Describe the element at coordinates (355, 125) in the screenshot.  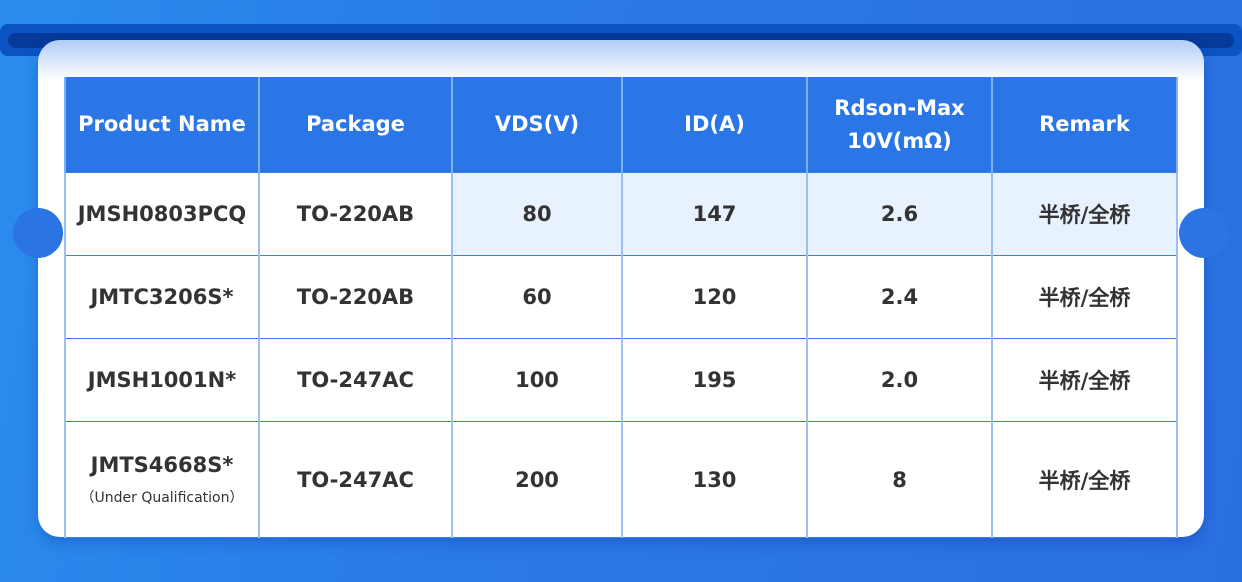
I see `header-package: Package` at that location.